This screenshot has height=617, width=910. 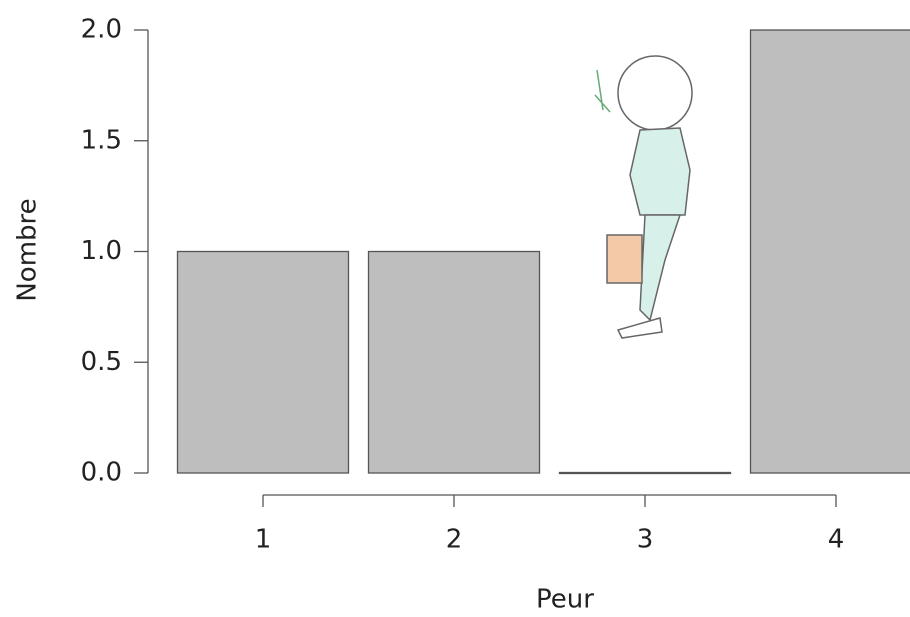 I want to click on x-axis-label: Peur, so click(x=565, y=600).